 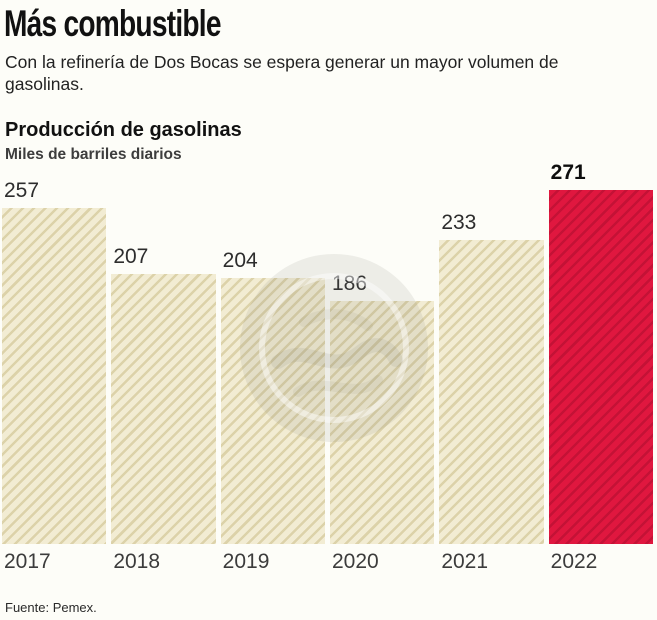 I want to click on chart-title: Producción de gasolinas, so click(x=123, y=130).